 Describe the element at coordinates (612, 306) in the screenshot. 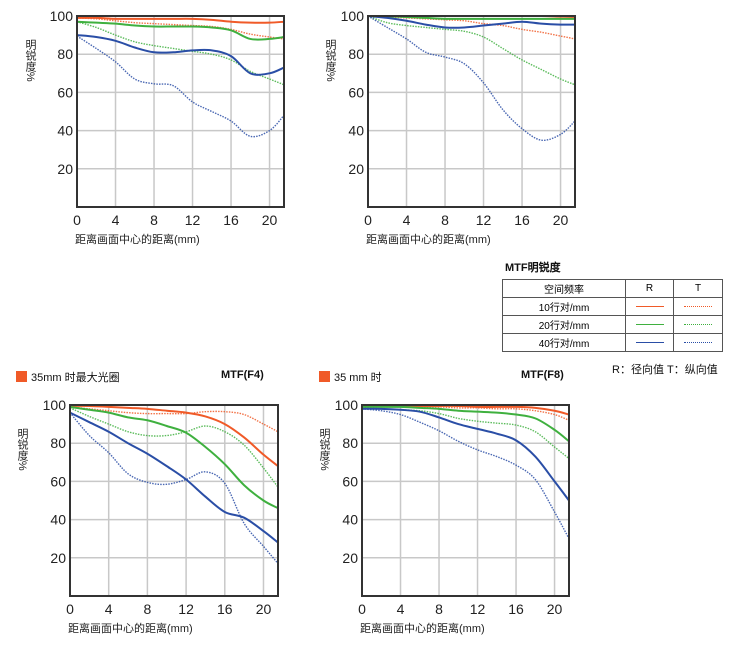

I see `legend-row-10: 10行对/mm` at that location.